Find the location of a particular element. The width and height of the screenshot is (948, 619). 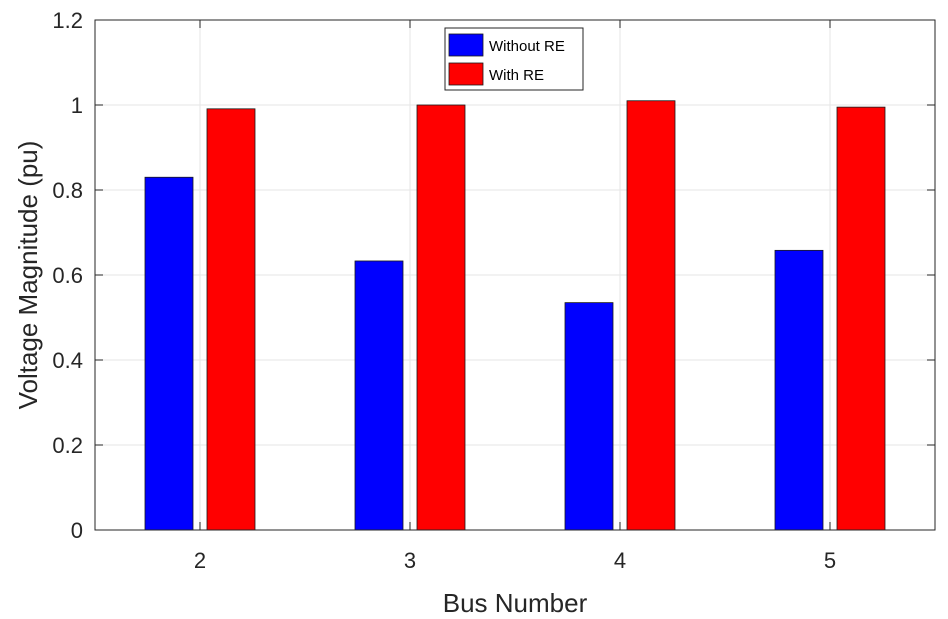

y-tick-label: 1.2 is located at coordinates (67, 20).